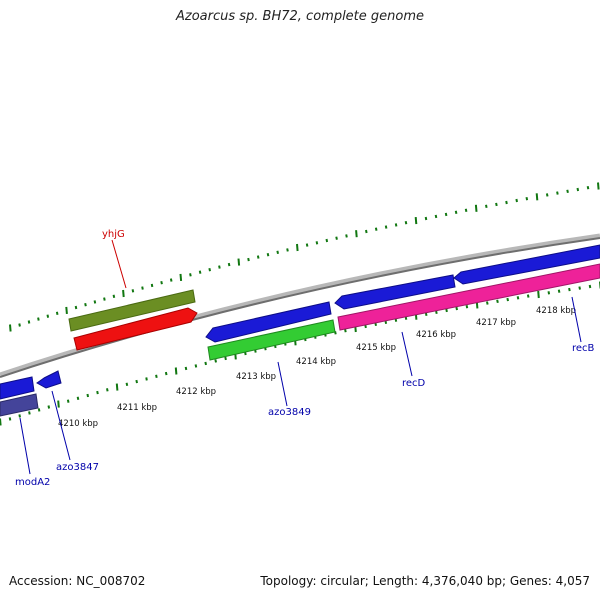  What do you see at coordinates (289, 412) in the screenshot?
I see `gene-label-azo3849: azo3849` at bounding box center [289, 412].